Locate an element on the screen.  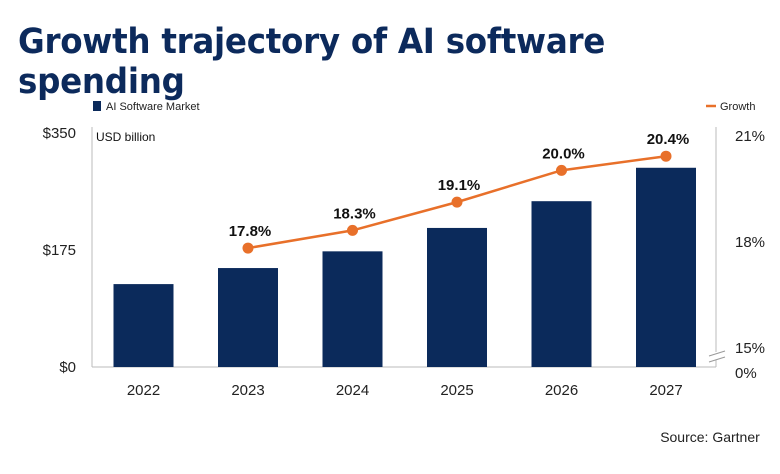
left-axis-unit: USD billion is located at coordinates (125, 137).